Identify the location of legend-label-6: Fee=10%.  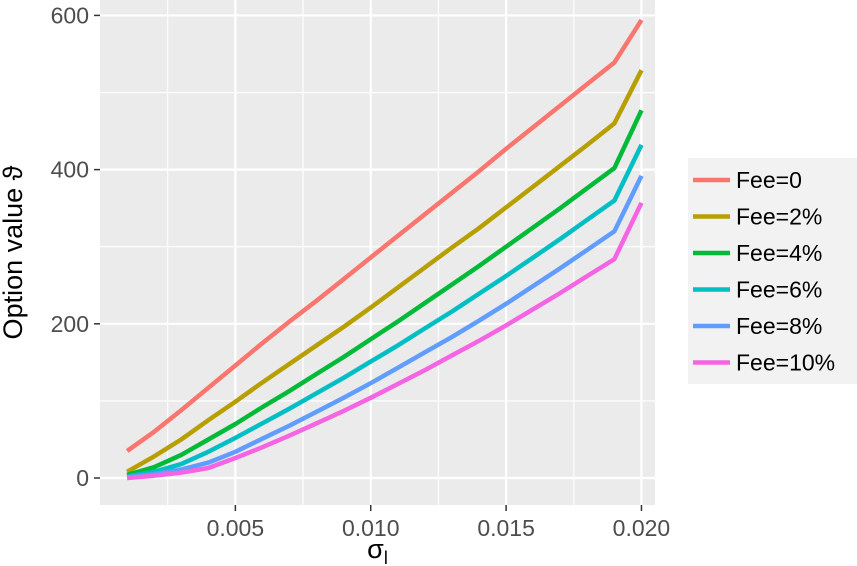
(785, 363).